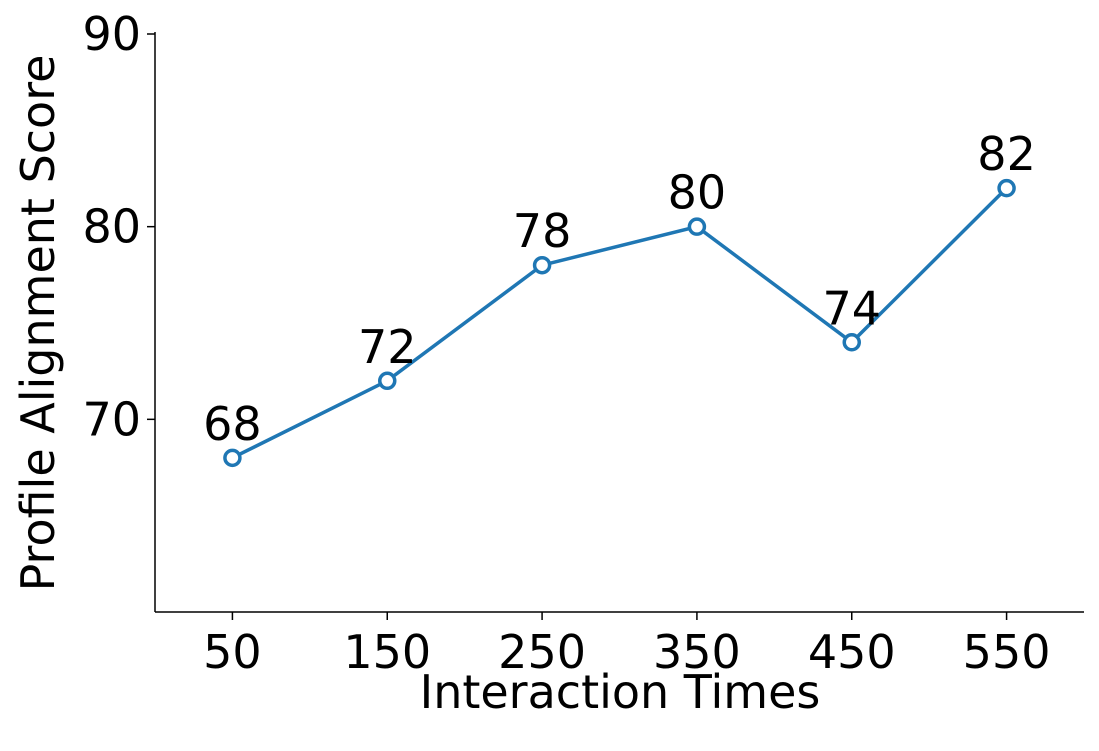 The width and height of the screenshot is (1099, 751). What do you see at coordinates (542, 231) in the screenshot?
I see `data-label: 78` at bounding box center [542, 231].